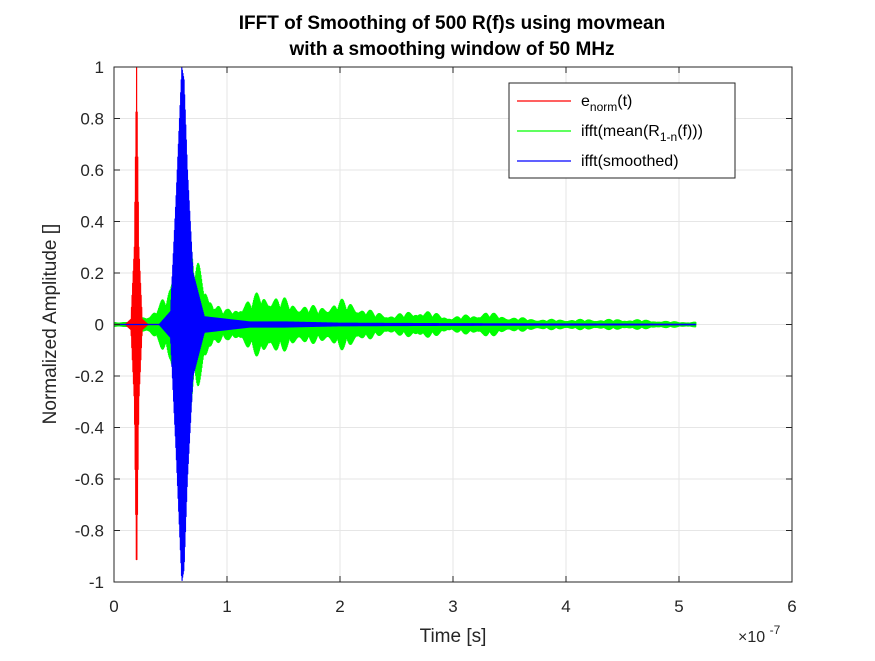  Describe the element at coordinates (113, 606) in the screenshot. I see `x-tick-label: 0` at that location.